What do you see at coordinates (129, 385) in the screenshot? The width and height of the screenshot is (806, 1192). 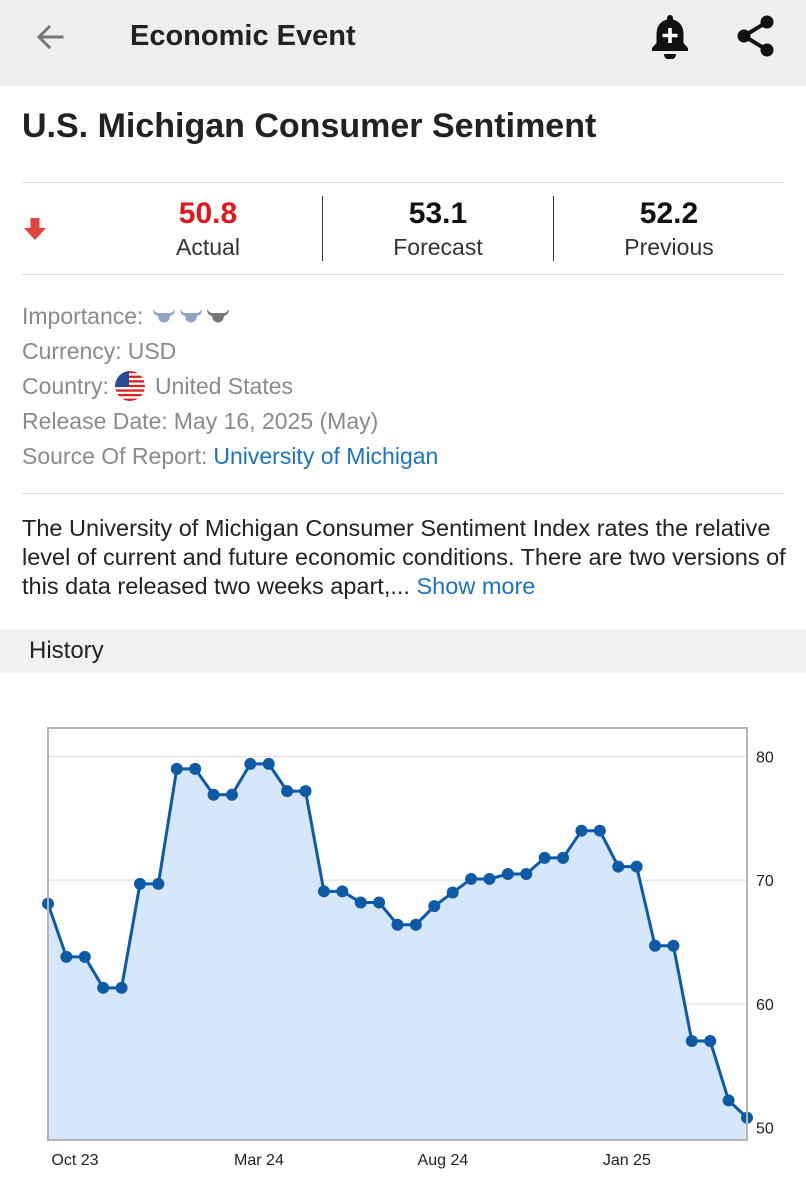 I see `us-flag-icon` at bounding box center [129, 385].